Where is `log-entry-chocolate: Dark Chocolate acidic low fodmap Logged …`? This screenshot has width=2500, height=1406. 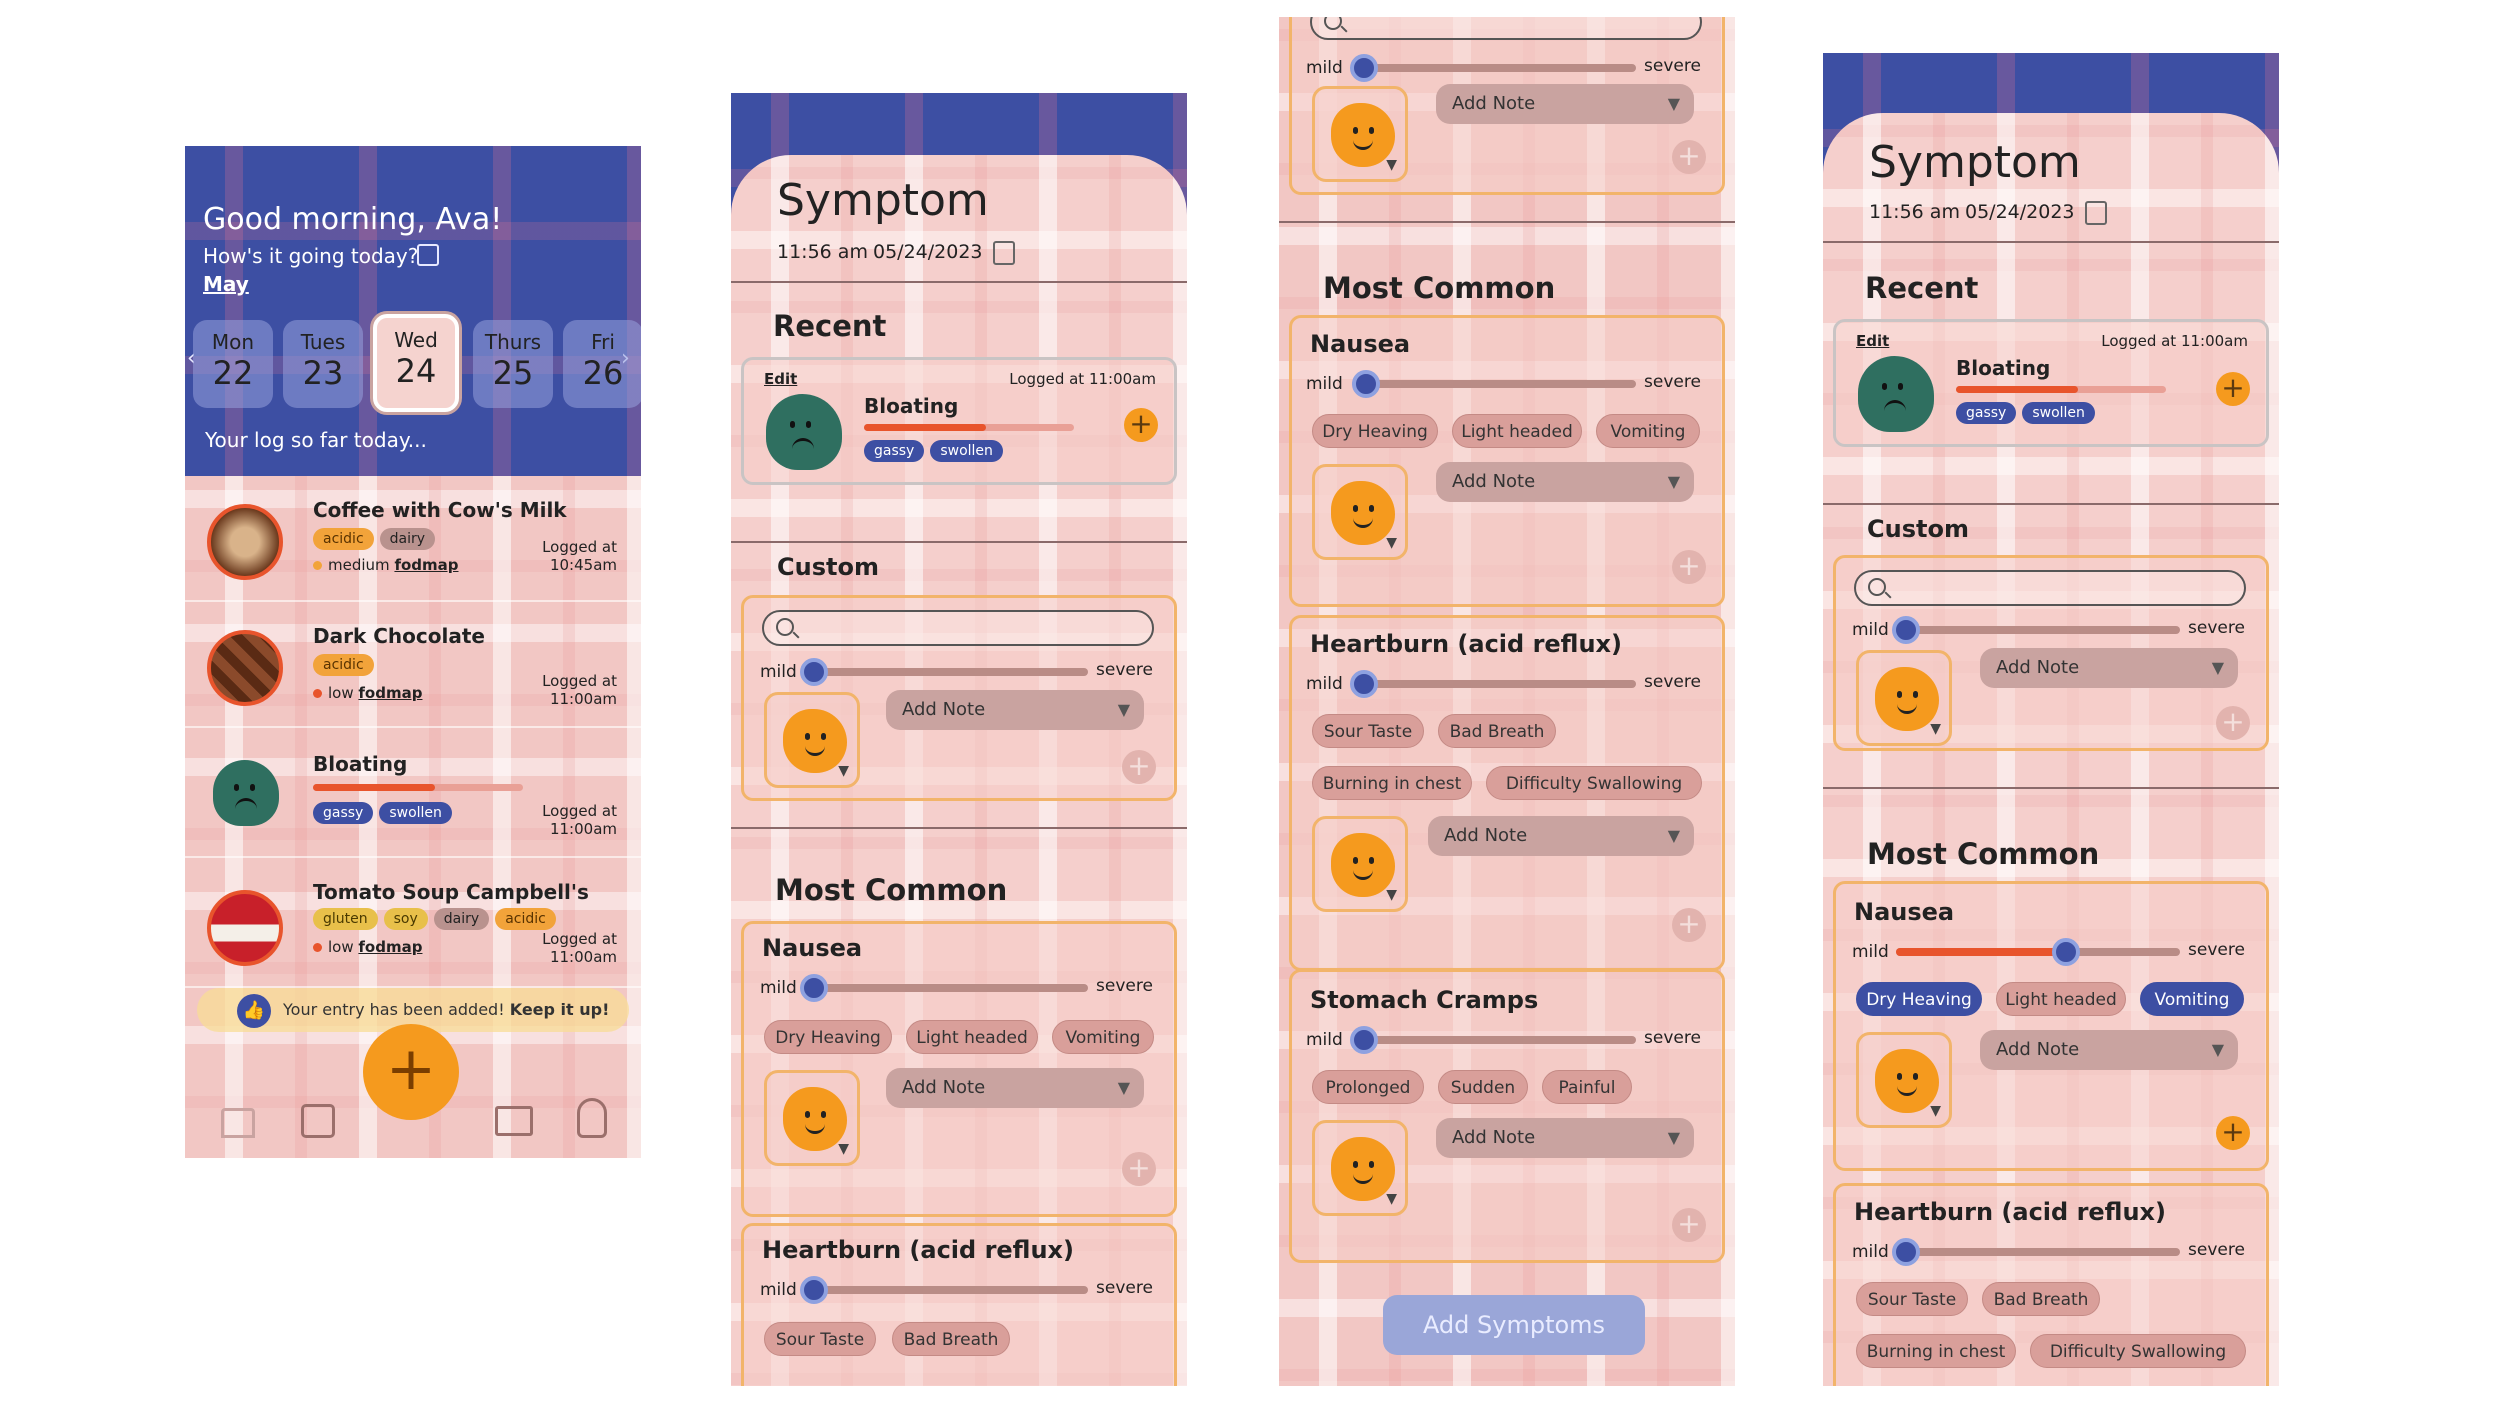
log-entry-chocolate: Dark Chocolate acidic low fodmap Logged … is located at coordinates (413, 668).